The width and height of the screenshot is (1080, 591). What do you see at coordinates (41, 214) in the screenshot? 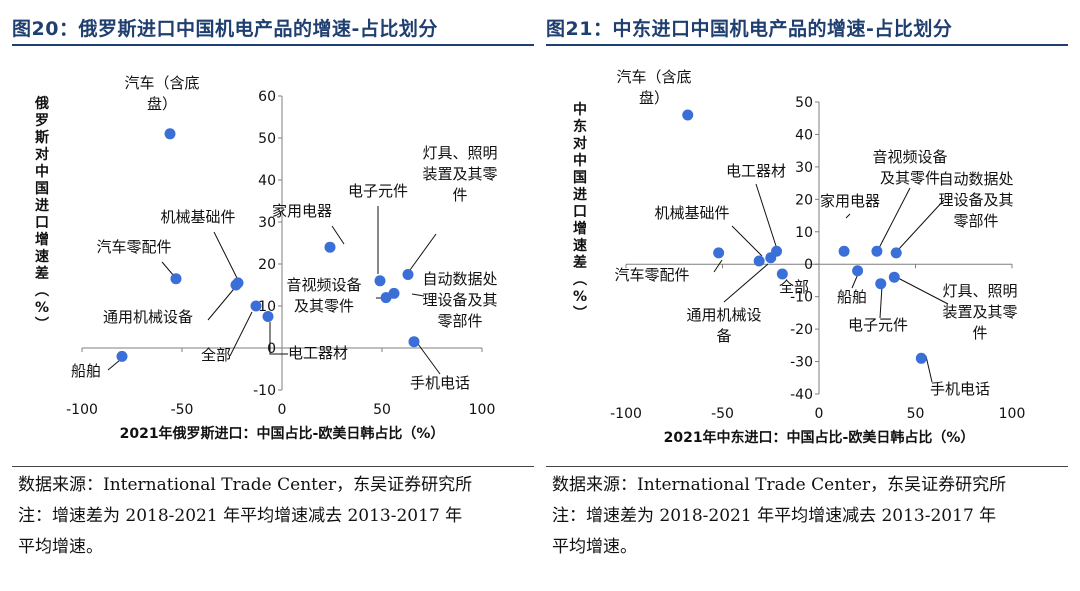
I see `y-axis-title: 俄罗斯对中国进口增速差︵% ︶` at bounding box center [41, 214].